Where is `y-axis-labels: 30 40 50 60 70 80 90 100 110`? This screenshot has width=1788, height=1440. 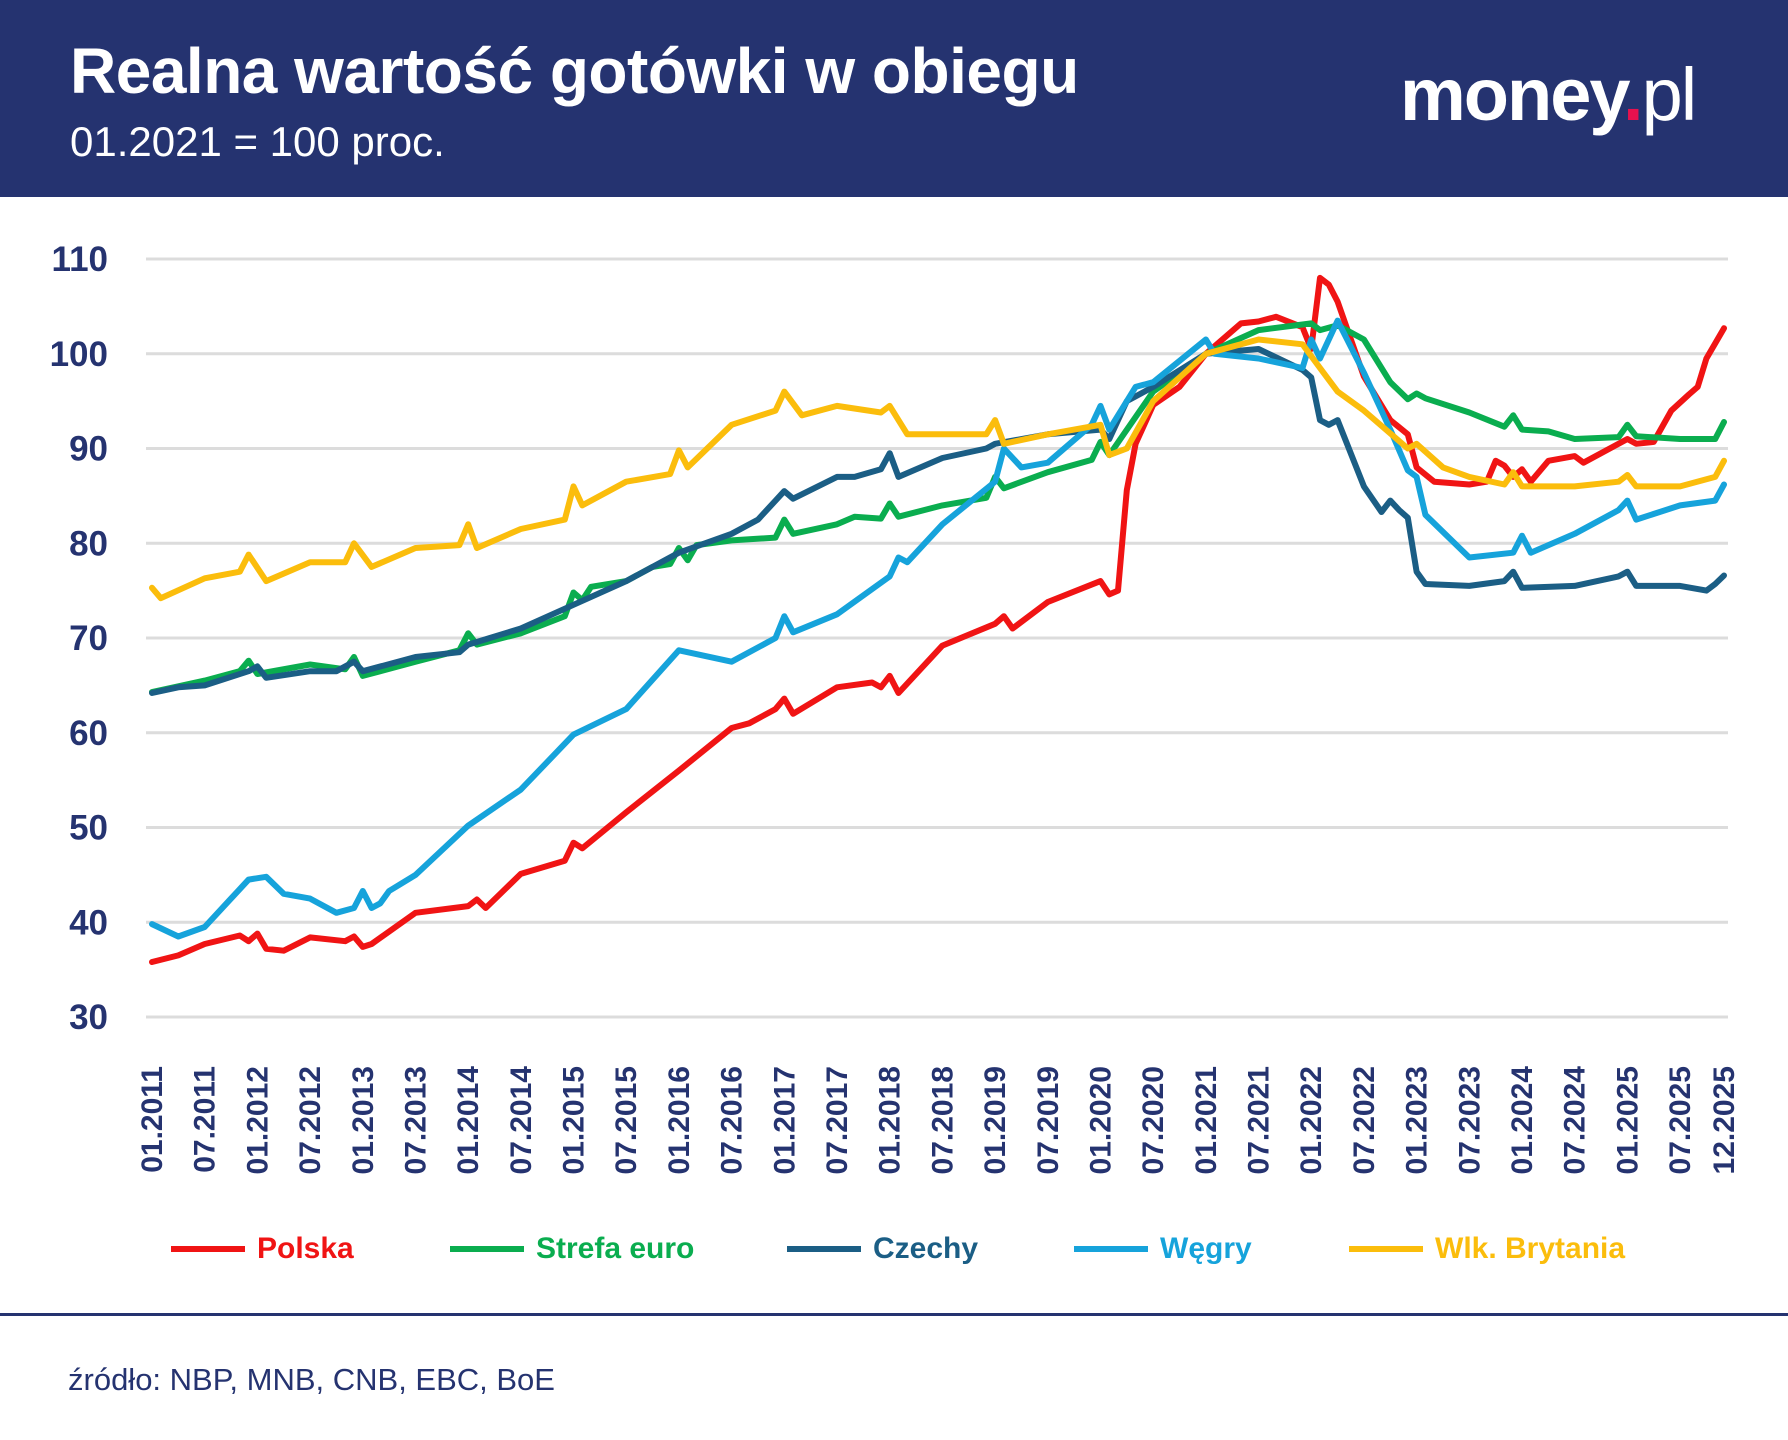
y-axis-labels: 30 40 50 60 70 80 90 100 110 is located at coordinates (79, 638).